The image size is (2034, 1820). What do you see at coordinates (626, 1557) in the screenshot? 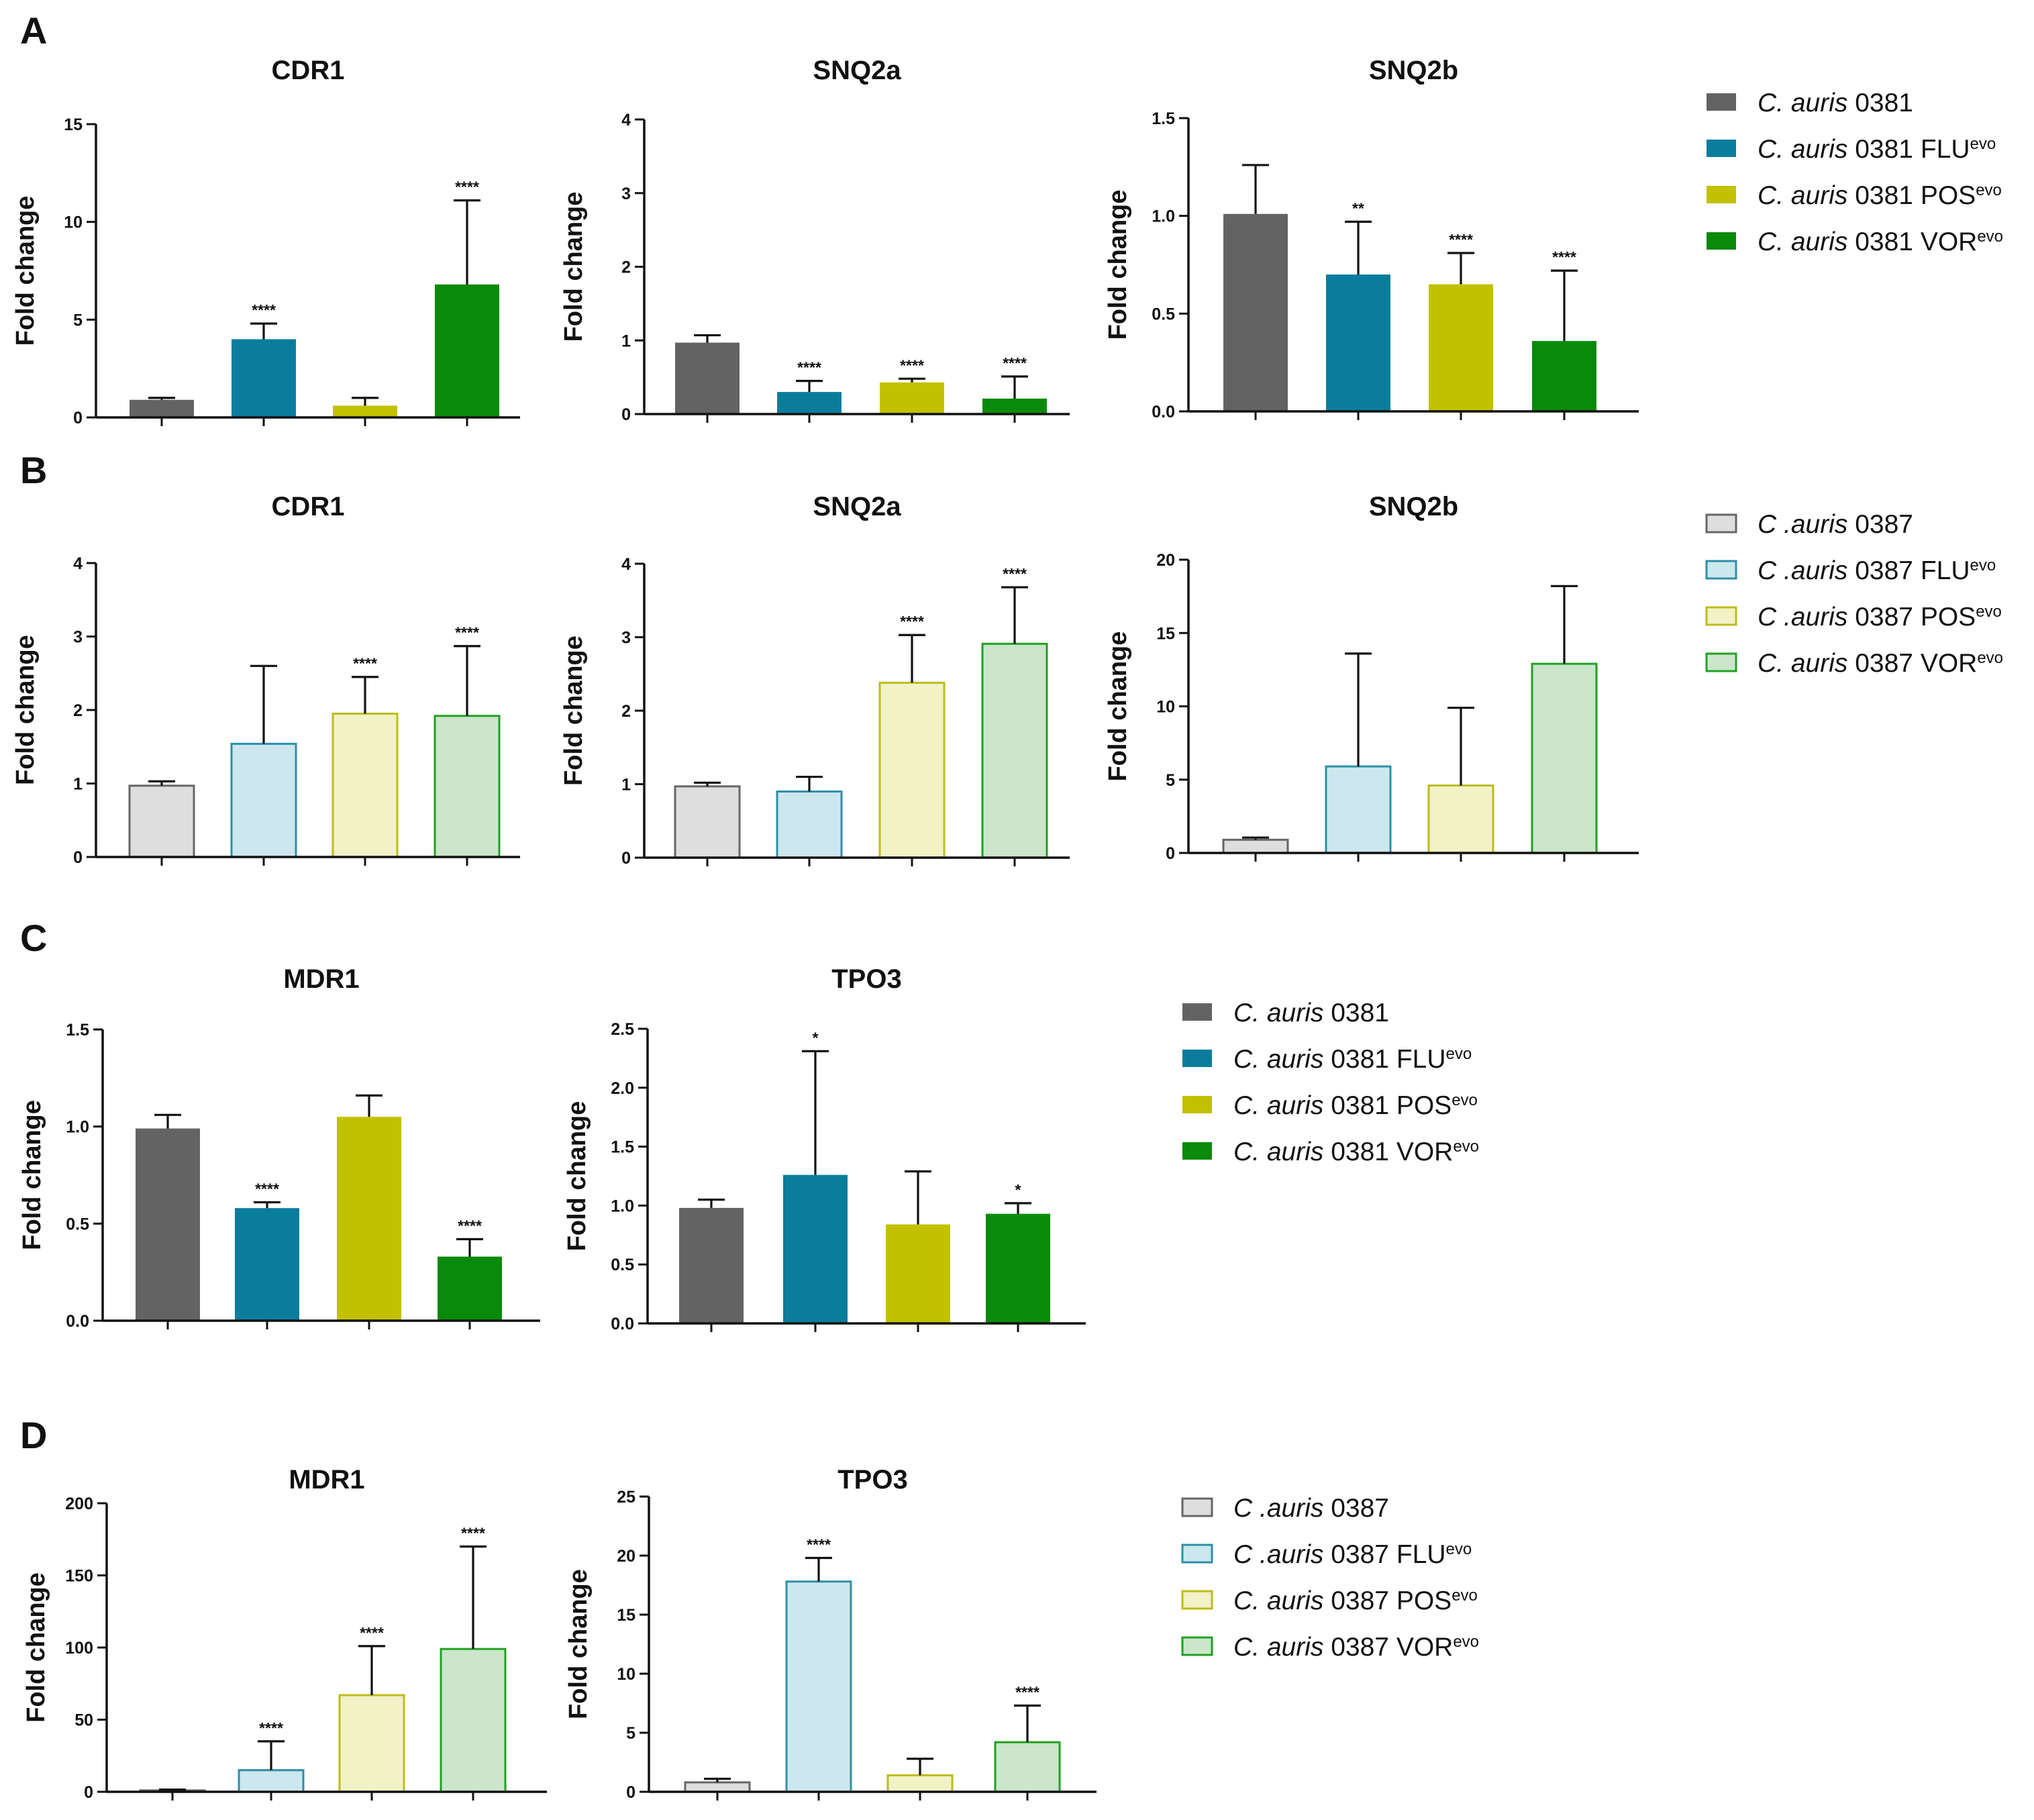
I see `y-tick-label: 20` at bounding box center [626, 1557].